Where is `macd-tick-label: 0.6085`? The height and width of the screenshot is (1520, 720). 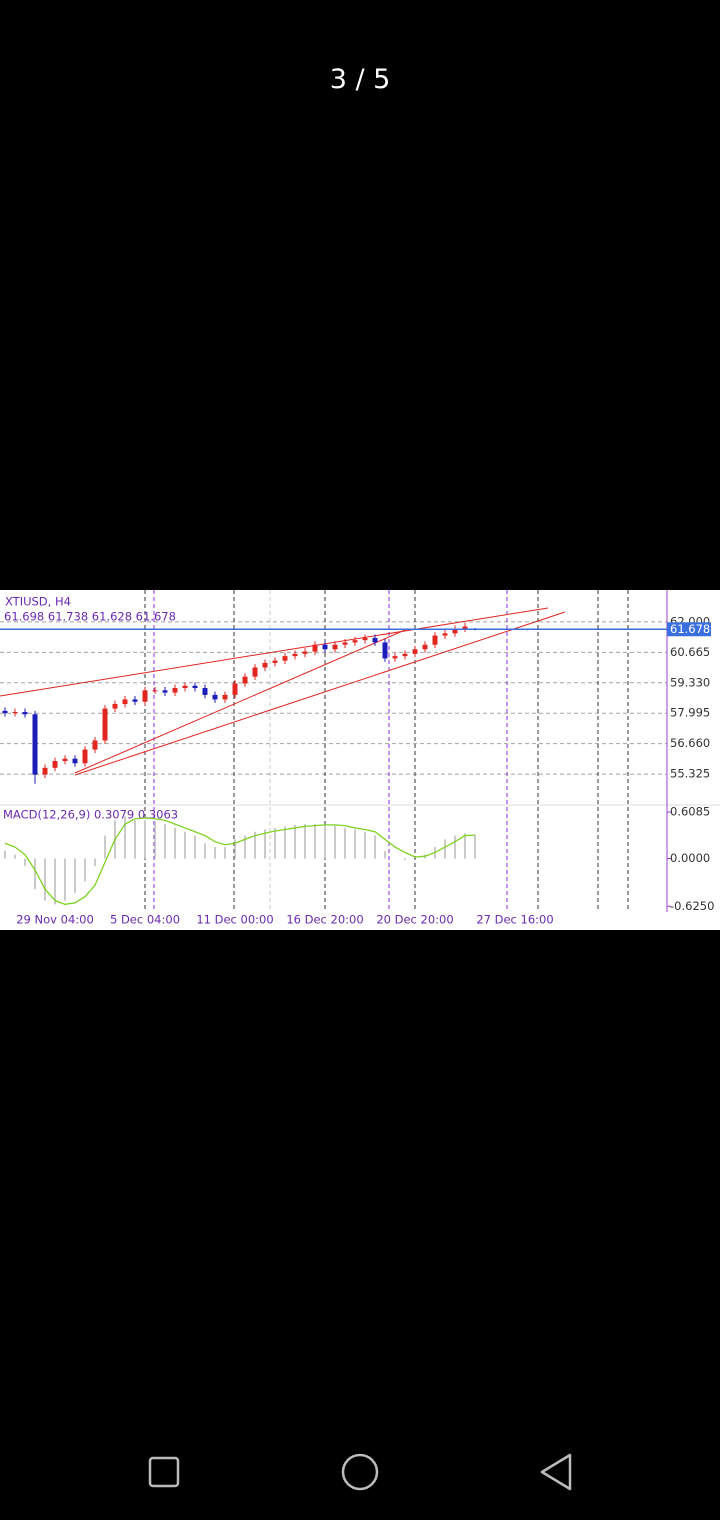 macd-tick-label: 0.6085 is located at coordinates (690, 811).